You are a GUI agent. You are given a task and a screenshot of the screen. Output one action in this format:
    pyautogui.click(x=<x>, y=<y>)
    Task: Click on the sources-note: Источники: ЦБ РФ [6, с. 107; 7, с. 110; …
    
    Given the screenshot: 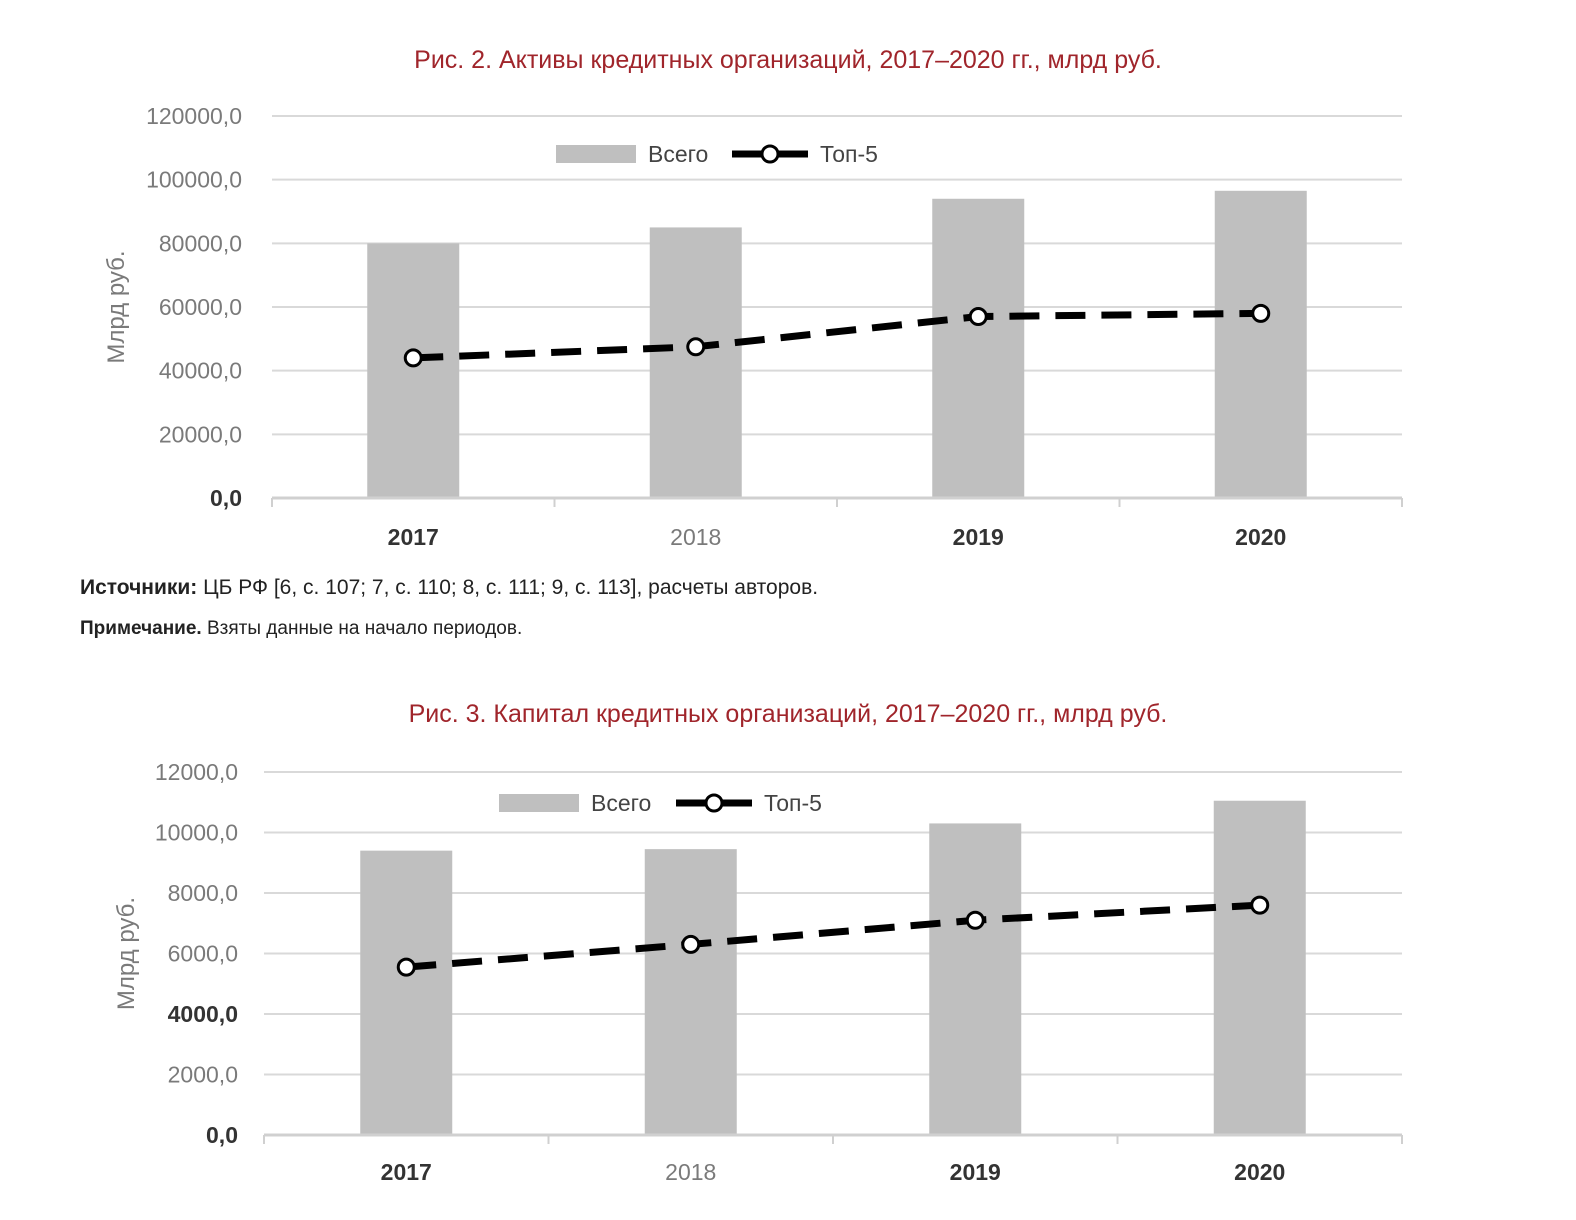 What is the action you would take?
    pyautogui.click(x=449, y=588)
    